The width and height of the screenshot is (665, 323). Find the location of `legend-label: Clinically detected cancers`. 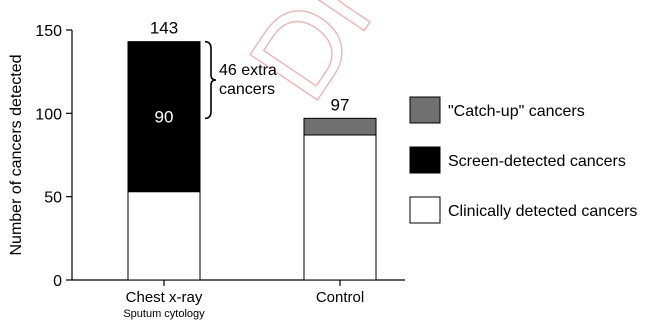

legend-label: Clinically detected cancers is located at coordinates (542, 211).